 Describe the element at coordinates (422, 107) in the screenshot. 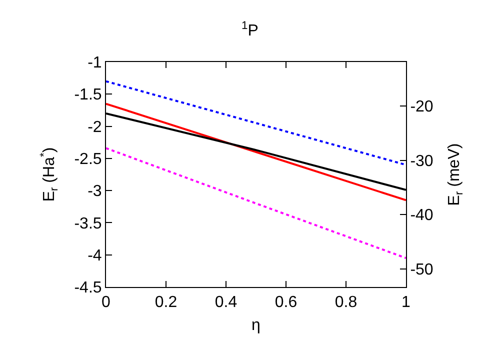

I see `y2-tick-label: -20` at that location.